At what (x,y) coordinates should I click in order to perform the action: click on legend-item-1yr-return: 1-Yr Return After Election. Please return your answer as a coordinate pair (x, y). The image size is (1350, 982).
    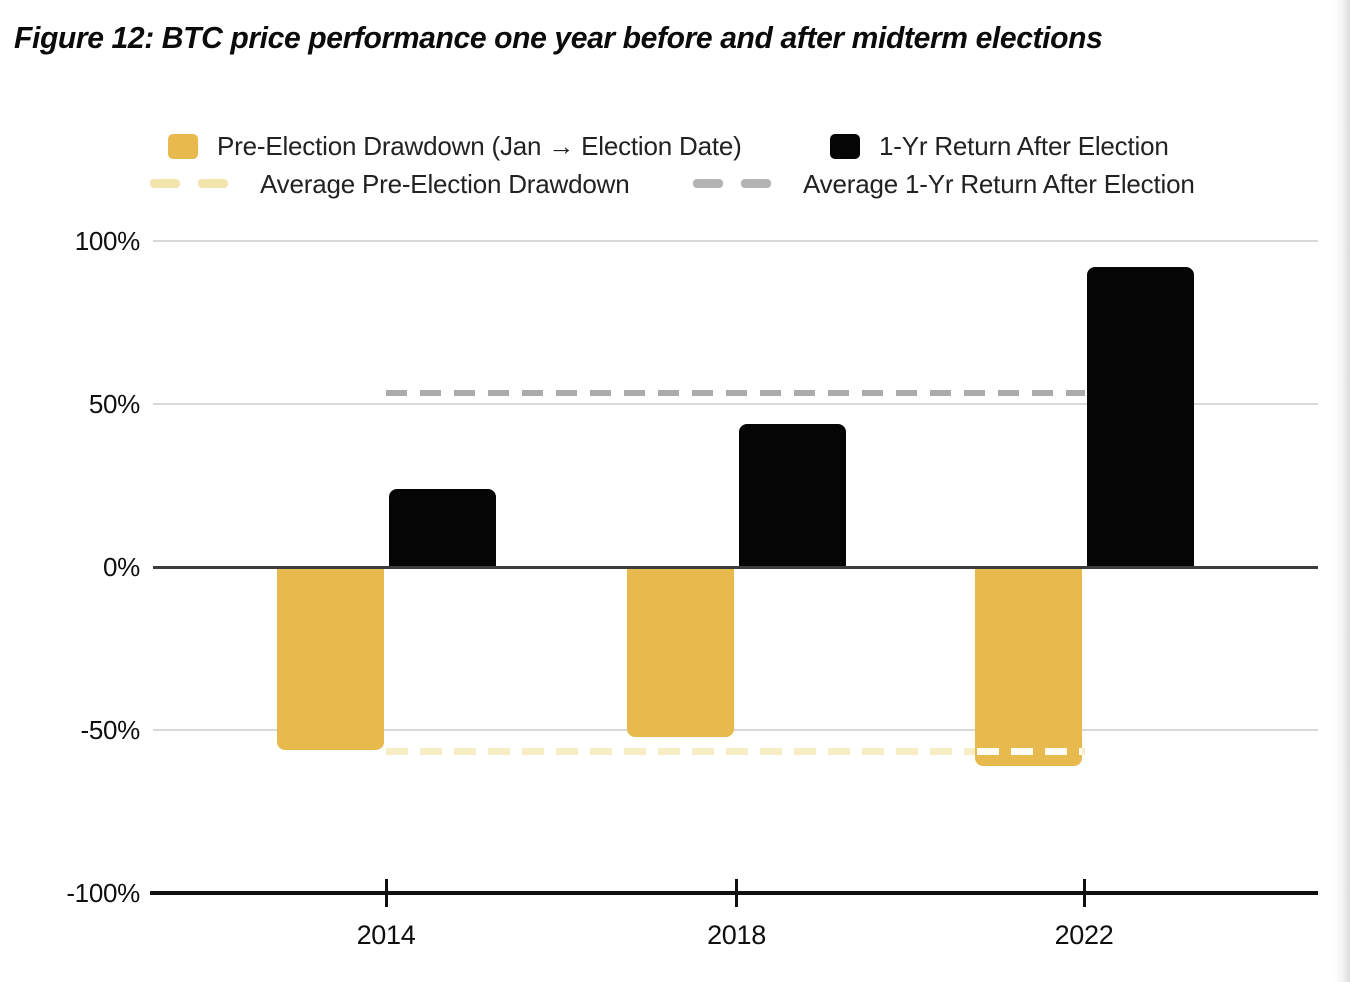
    Looking at the image, I should click on (999, 146).